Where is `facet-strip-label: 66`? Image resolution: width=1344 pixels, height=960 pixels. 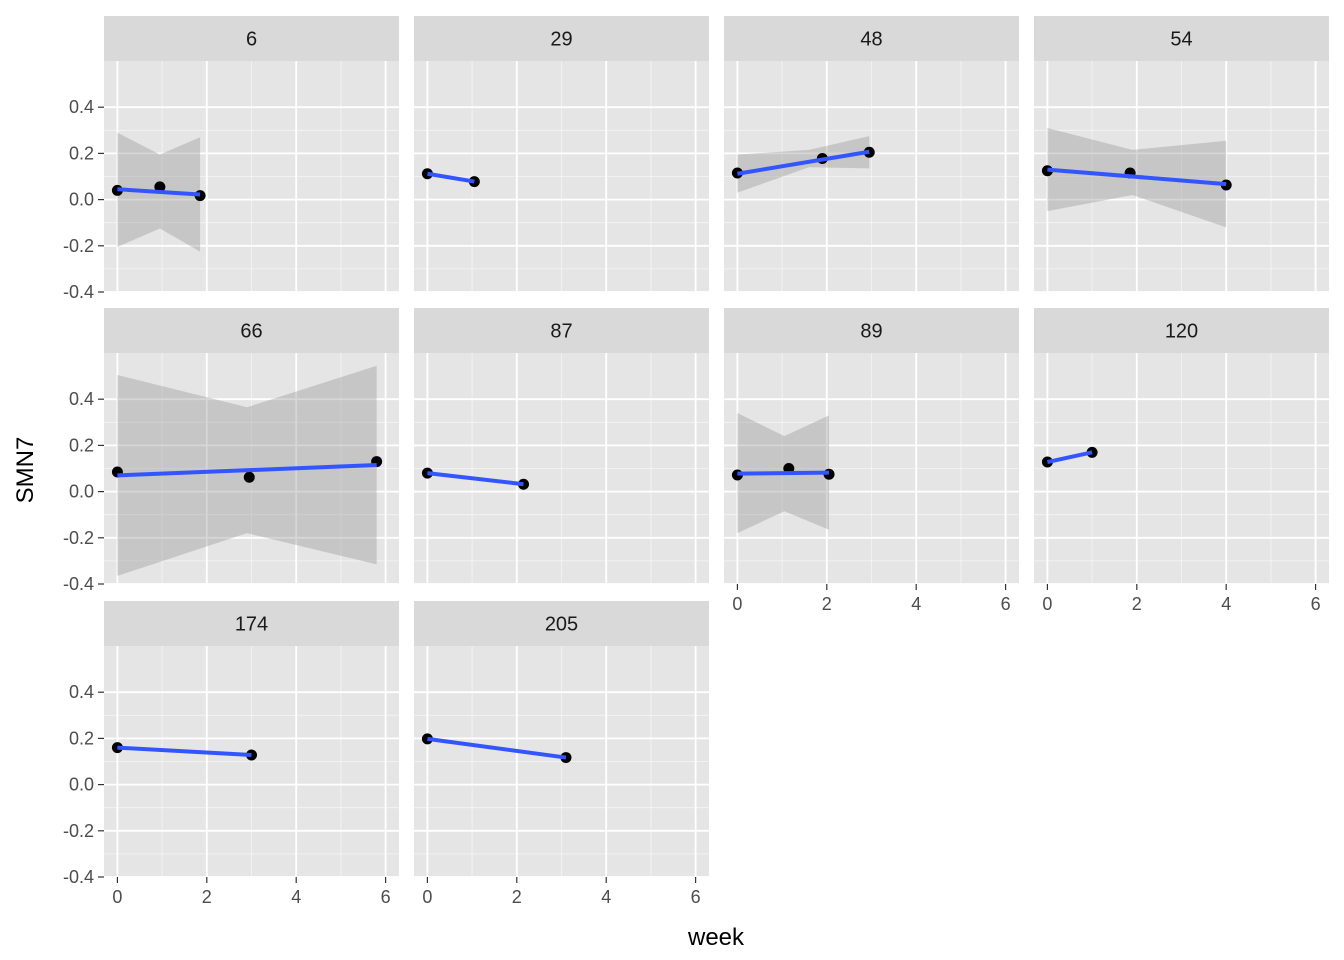
facet-strip-label: 66 is located at coordinates (251, 332).